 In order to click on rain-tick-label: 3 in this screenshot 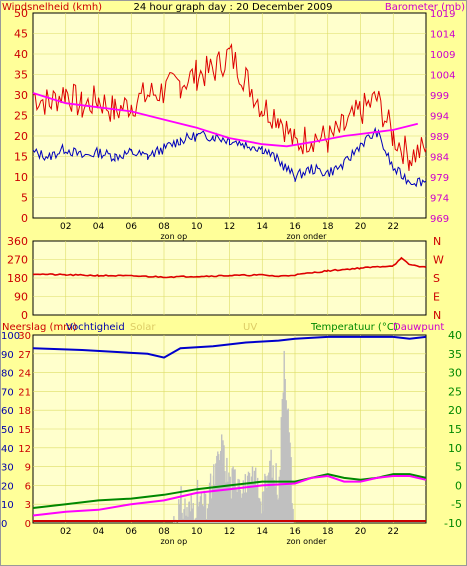, I will do `click(28, 505)`.